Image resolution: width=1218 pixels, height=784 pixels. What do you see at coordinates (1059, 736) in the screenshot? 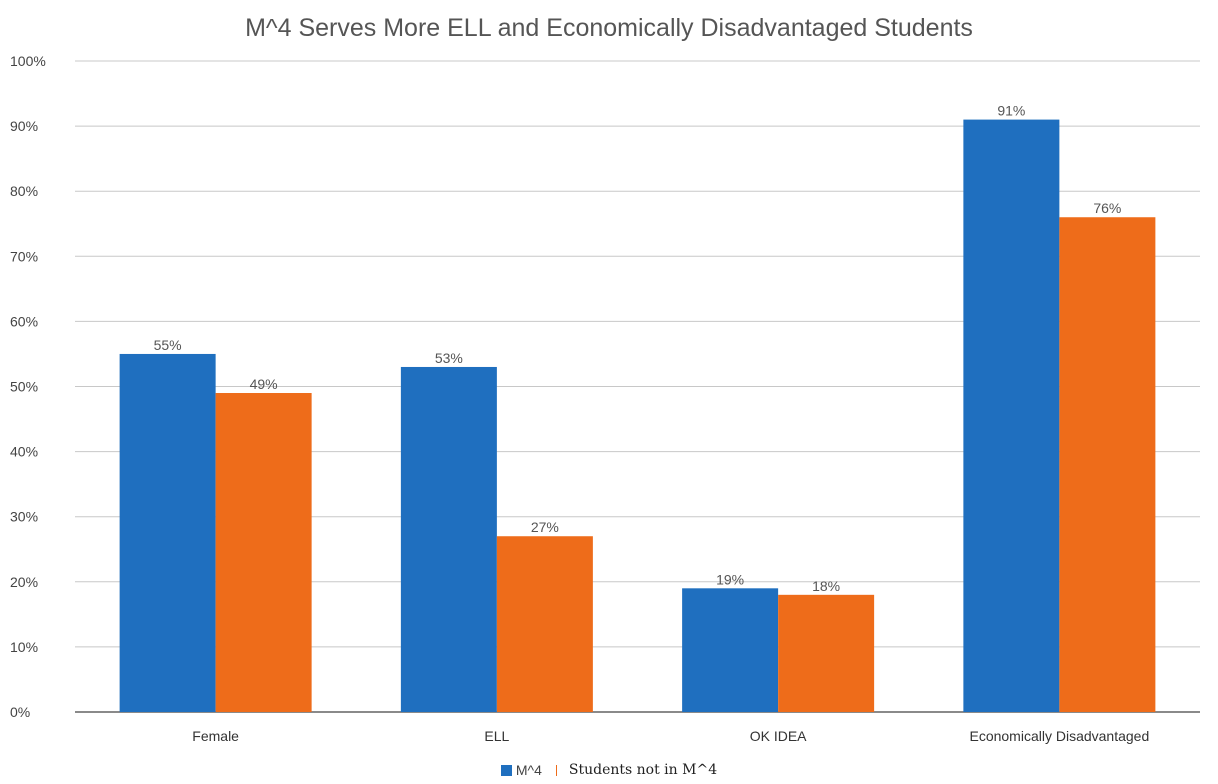
I see `x-tick-label: Economically Disadvantaged` at bounding box center [1059, 736].